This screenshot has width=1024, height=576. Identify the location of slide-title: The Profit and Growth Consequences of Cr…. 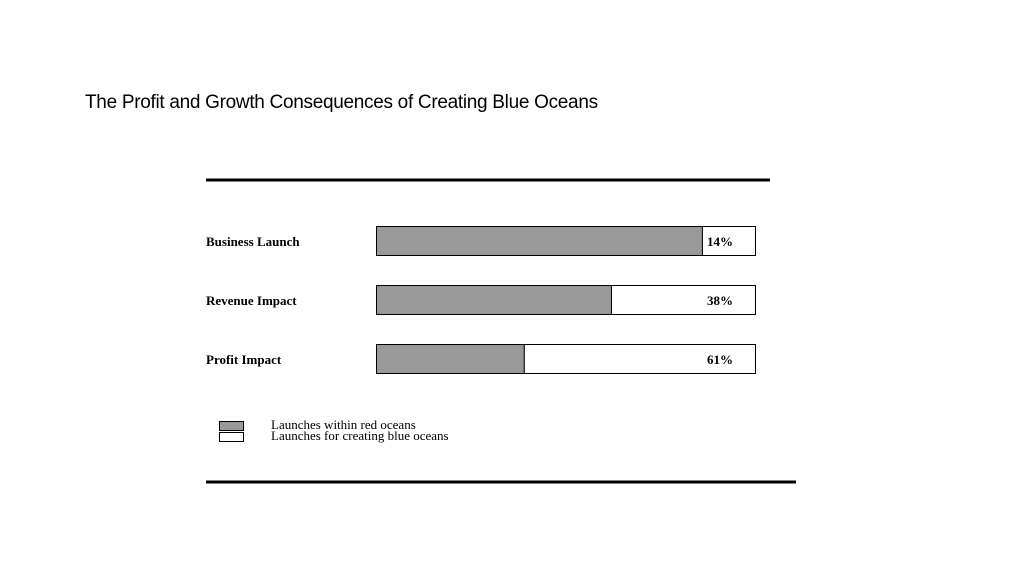
(341, 102).